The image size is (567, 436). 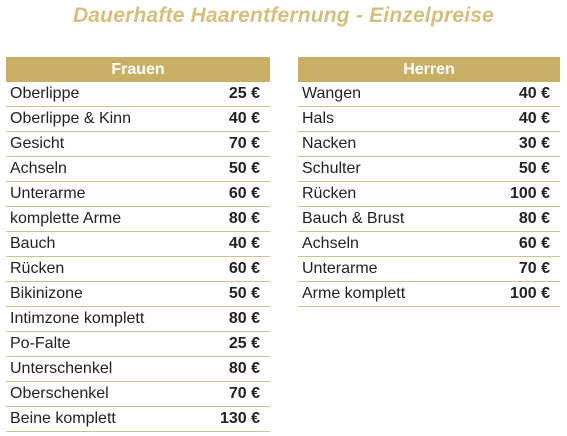 I want to click on table-row: Hals 40 €, so click(x=429, y=119).